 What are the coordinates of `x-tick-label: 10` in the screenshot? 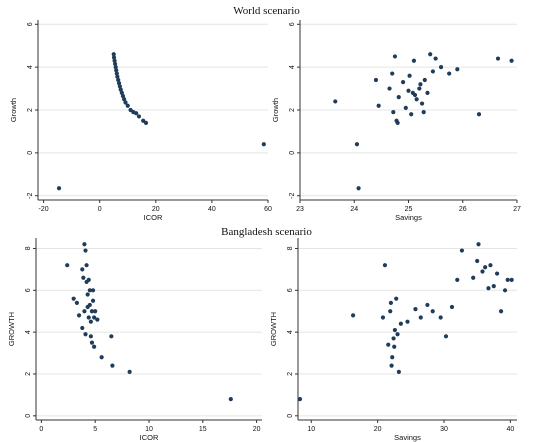 It's located at (149, 429).